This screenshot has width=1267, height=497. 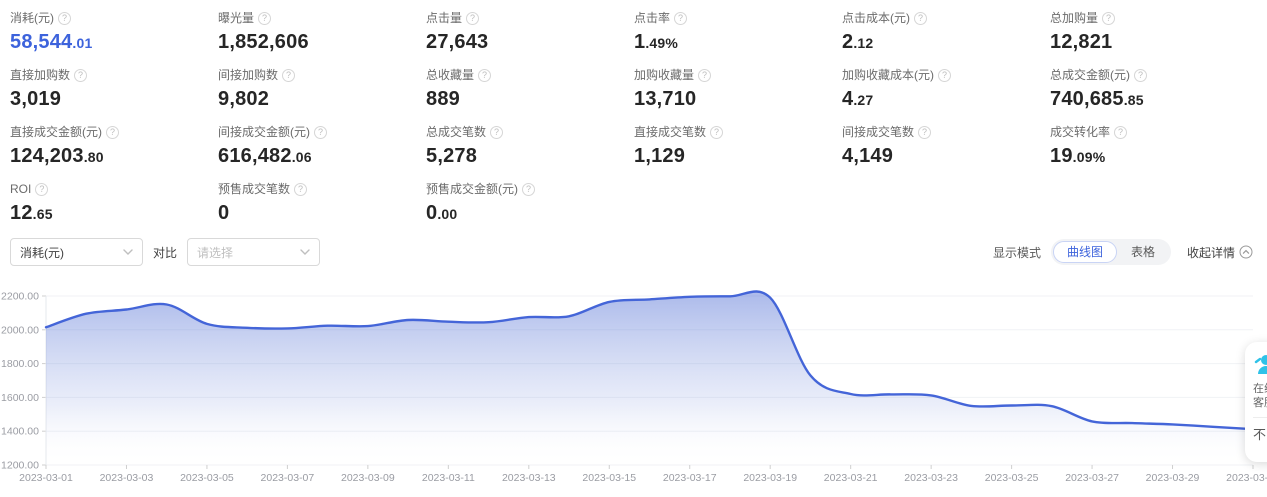 What do you see at coordinates (876, 18) in the screenshot?
I see `metric-label: 点击成本(元)` at bounding box center [876, 18].